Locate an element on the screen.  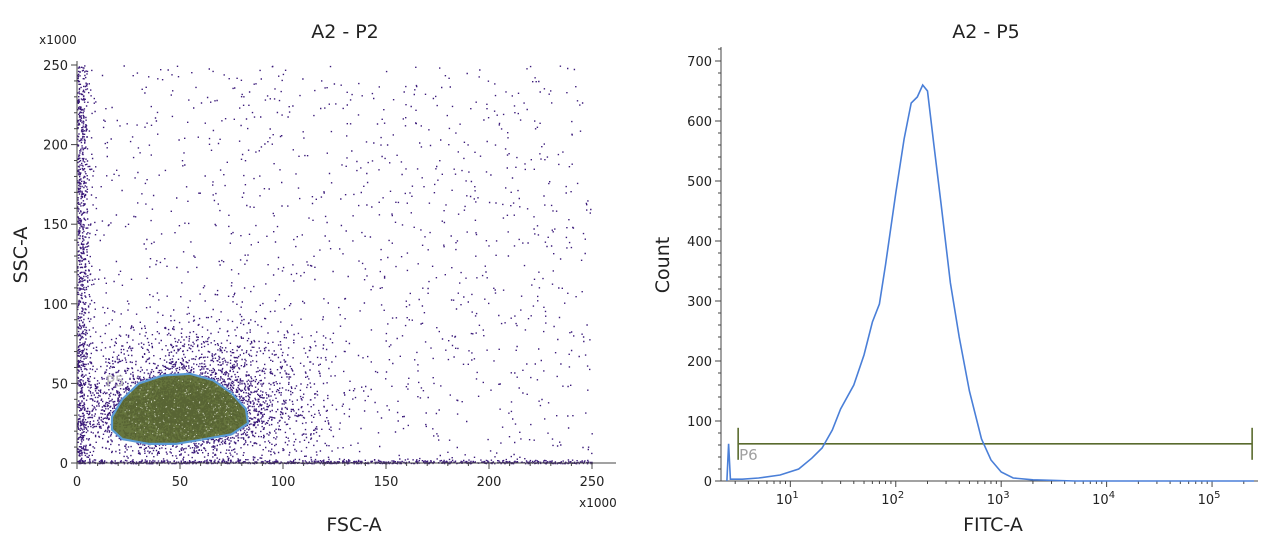
scatter-y-tick-label: 150 is located at coordinates (55, 225).